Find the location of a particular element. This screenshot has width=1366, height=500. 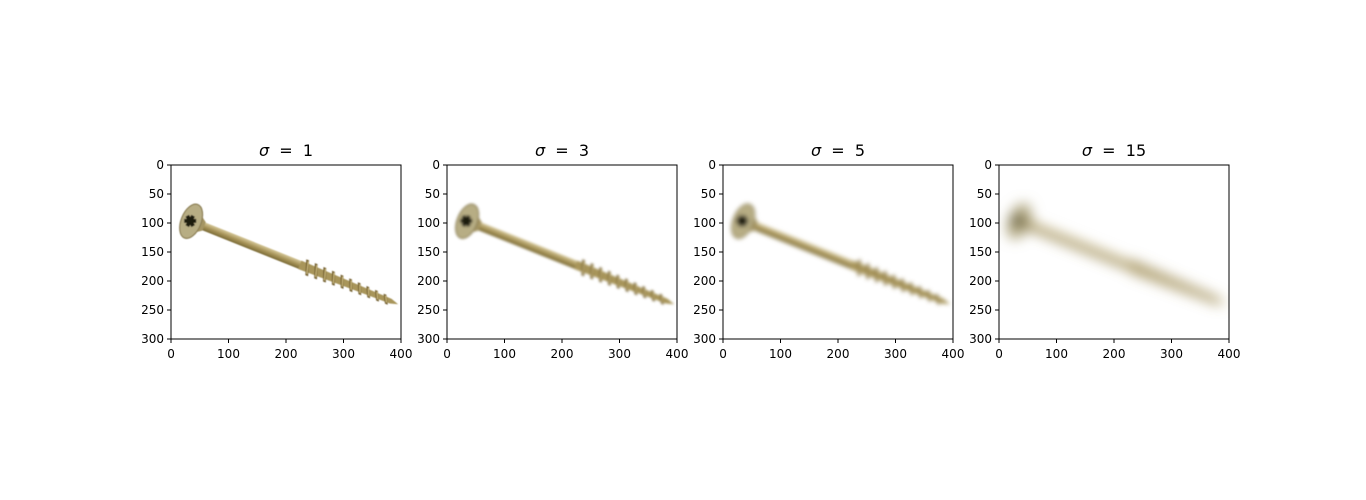

panel-title: σ = 15 is located at coordinates (1114, 151).